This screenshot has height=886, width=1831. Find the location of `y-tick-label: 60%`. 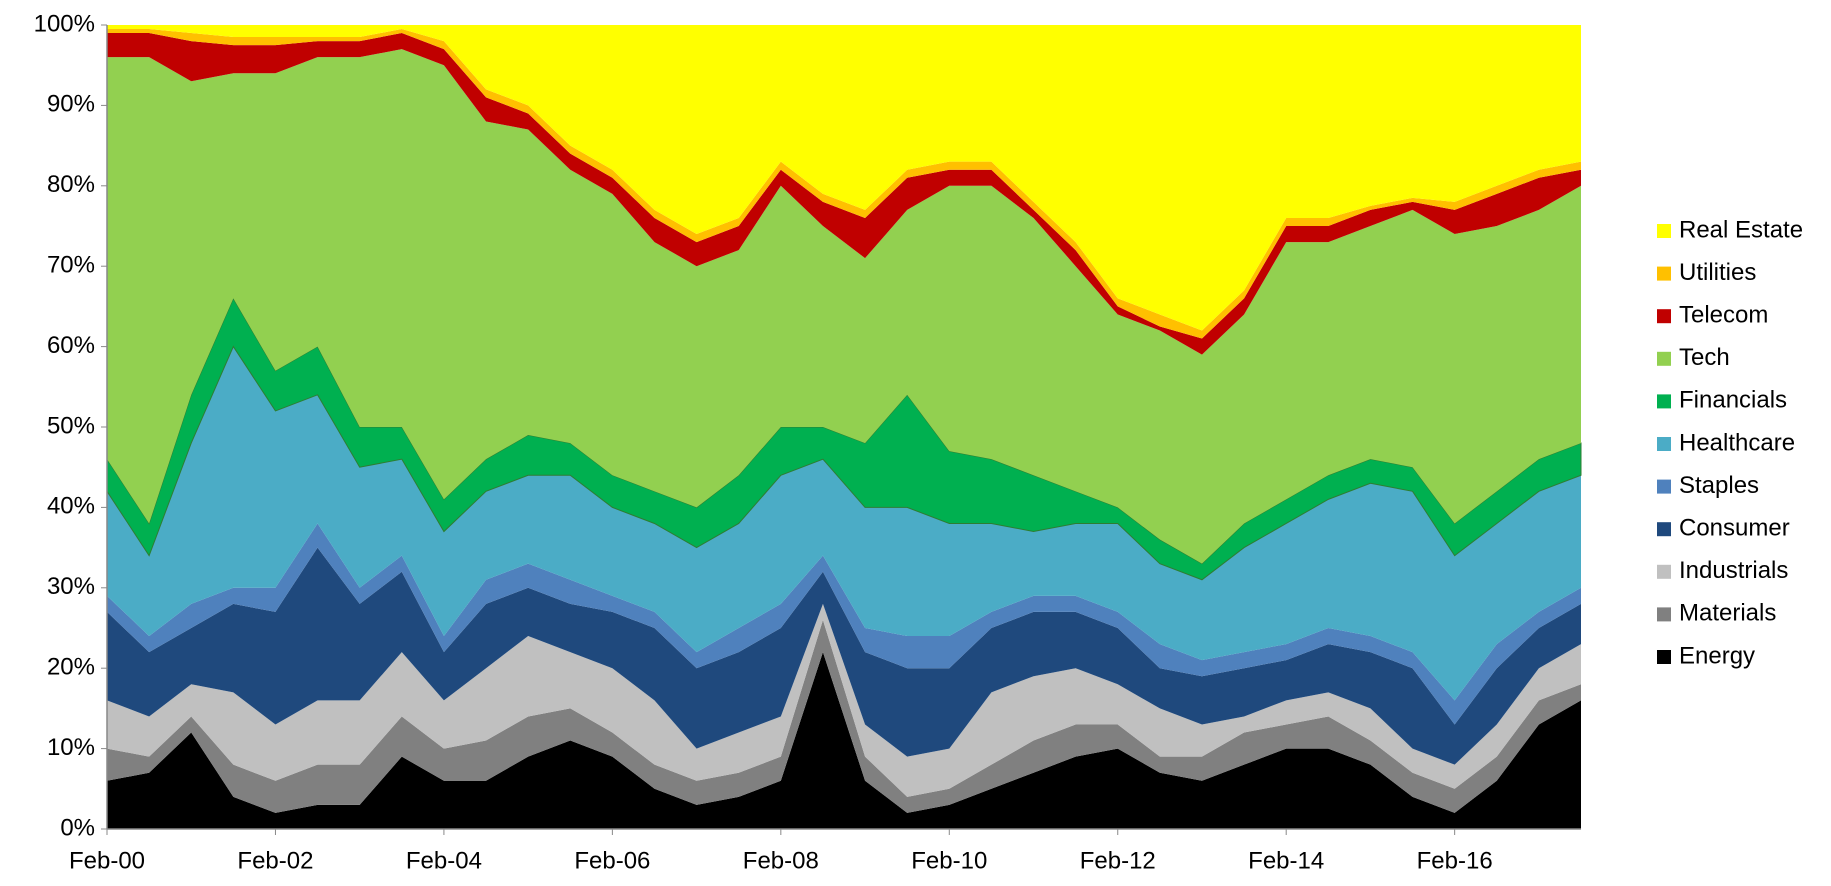

y-tick-label: 60% is located at coordinates (71, 345).